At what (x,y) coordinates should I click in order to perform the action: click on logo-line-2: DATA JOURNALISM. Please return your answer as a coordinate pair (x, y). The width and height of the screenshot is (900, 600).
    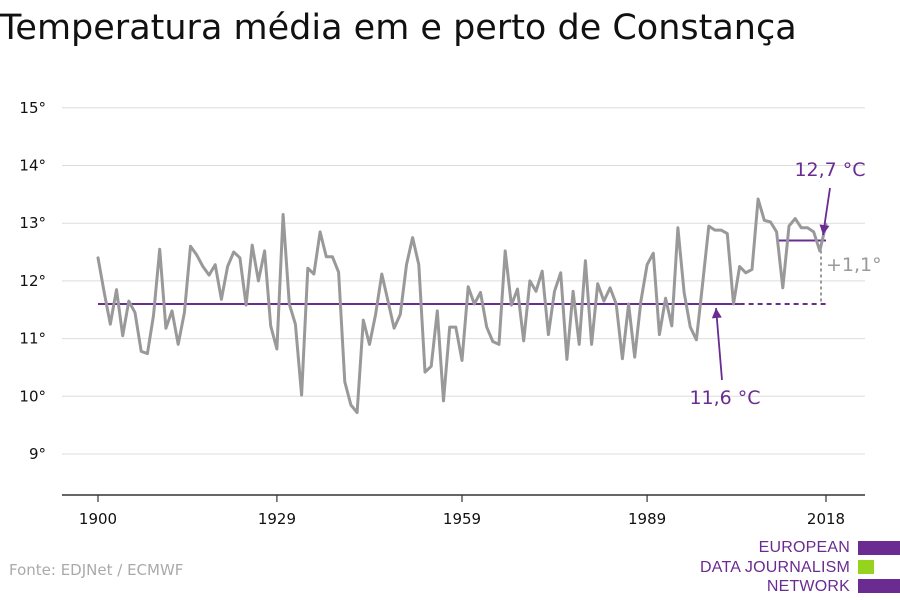
    Looking at the image, I should click on (775, 567).